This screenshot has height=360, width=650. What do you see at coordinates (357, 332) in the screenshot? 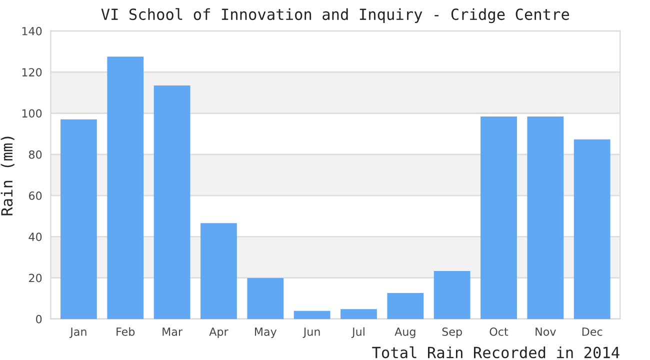
I see `x-tick-label: Jul` at bounding box center [357, 332].